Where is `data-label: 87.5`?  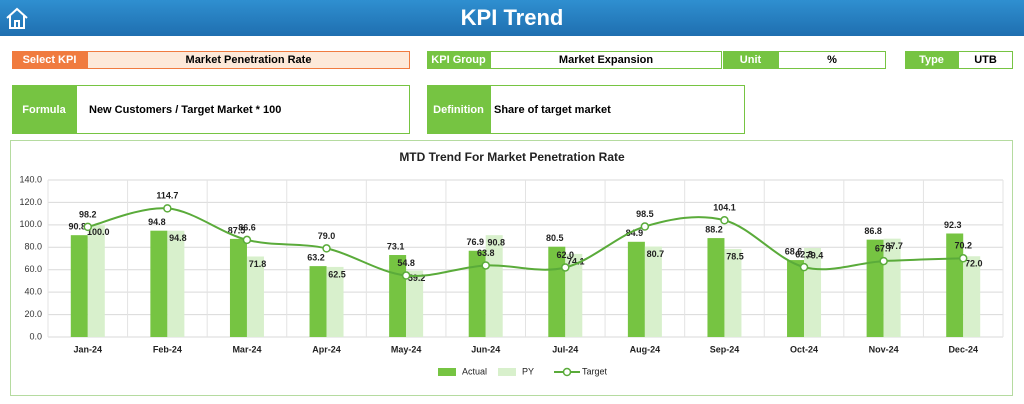 data-label: 87.5 is located at coordinates (237, 230).